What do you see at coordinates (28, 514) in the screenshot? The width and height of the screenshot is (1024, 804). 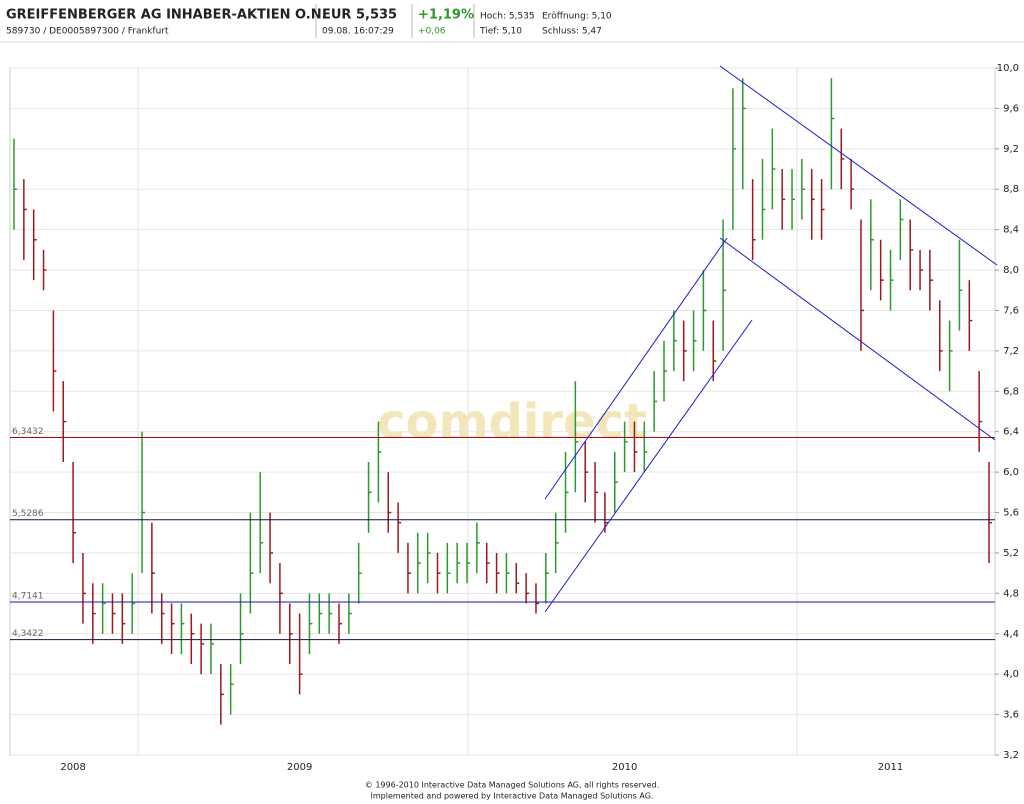 I see `reference-label: 5,5286` at bounding box center [28, 514].